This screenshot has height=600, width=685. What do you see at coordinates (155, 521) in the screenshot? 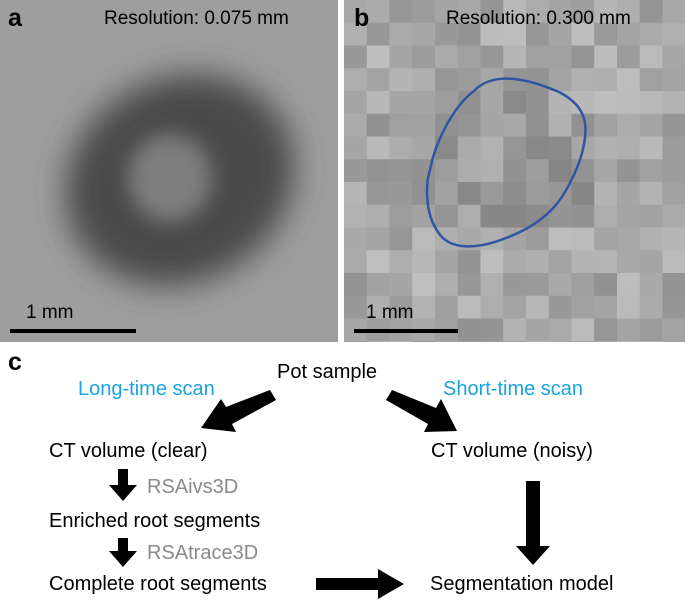
I see `node-enriched-root-segments: Enriched root segments` at bounding box center [155, 521].